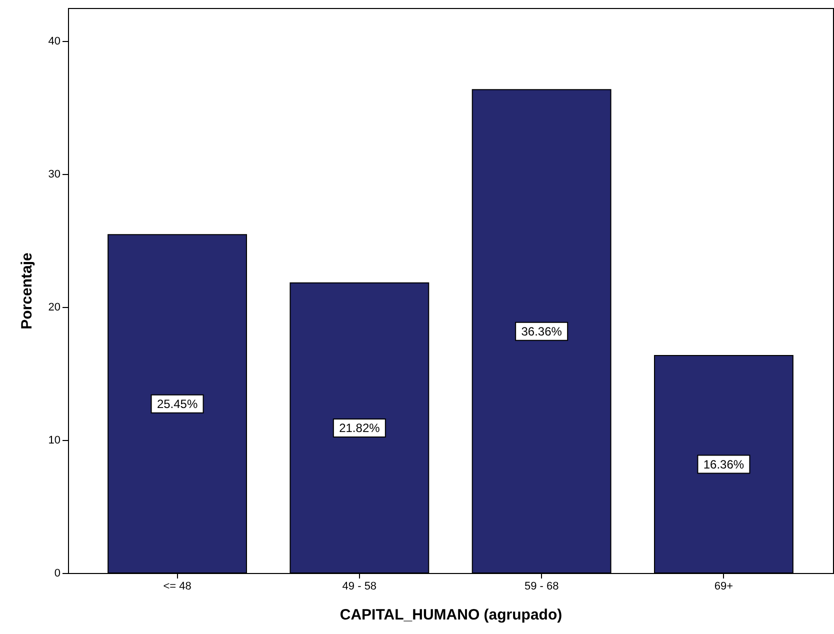 The height and width of the screenshot is (634, 834). I want to click on data-label: 16.36%, so click(723, 464).